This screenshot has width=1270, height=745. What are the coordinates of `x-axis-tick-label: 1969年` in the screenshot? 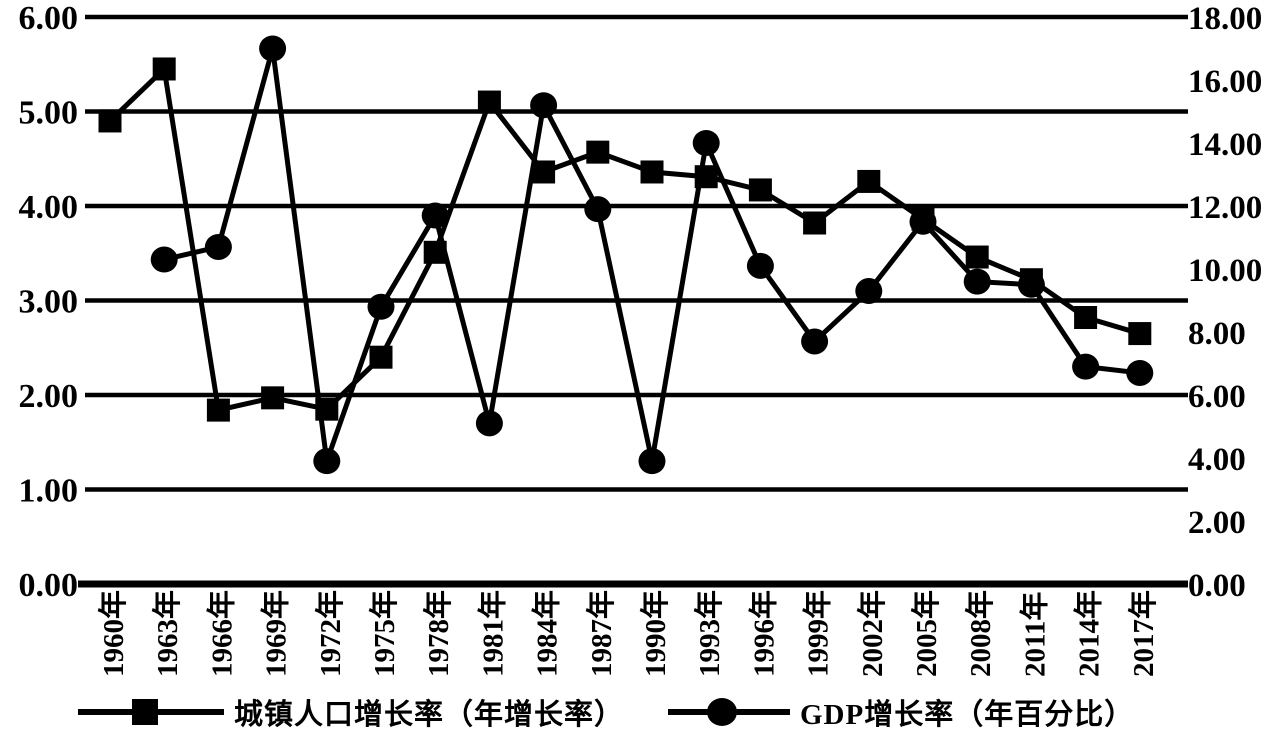 It's located at (276, 633).